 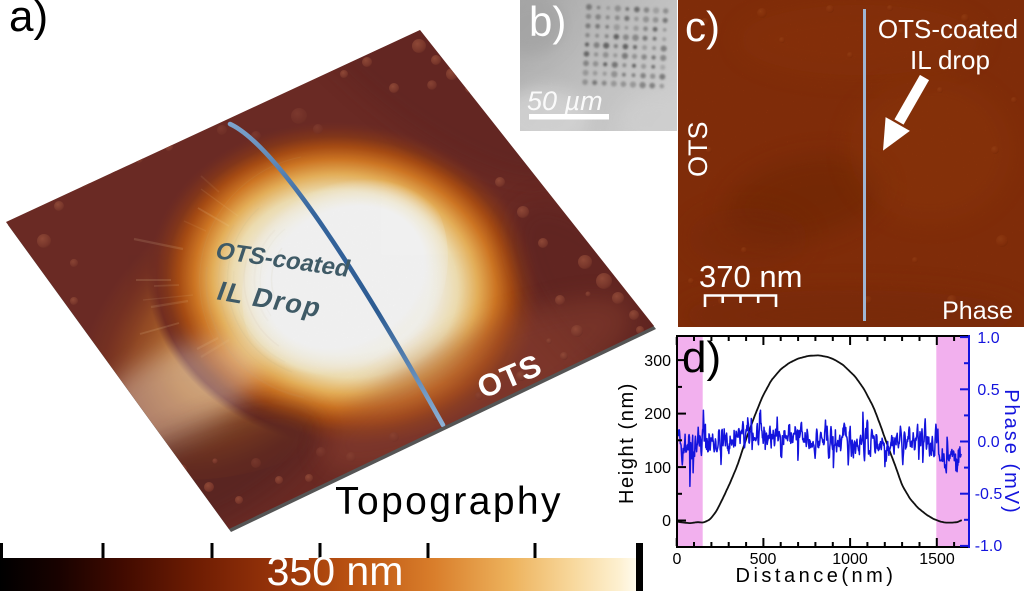 I want to click on svg-text: OTS, so click(x=698, y=149).